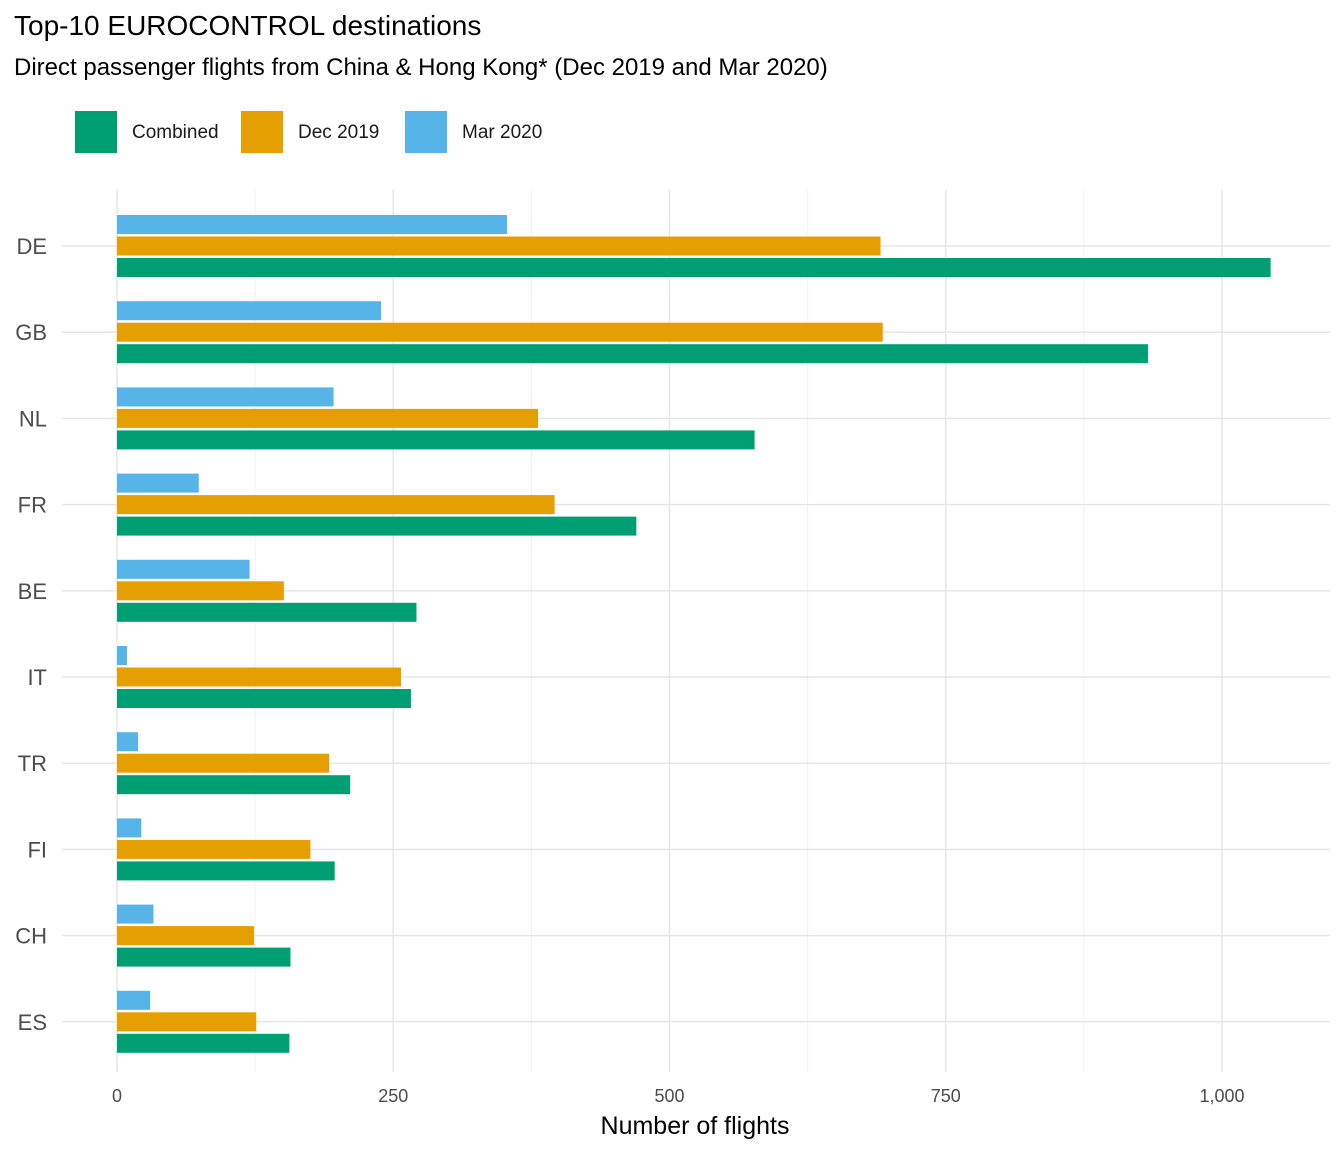 This screenshot has height=1152, width=1344. I want to click on bar-de-combined, so click(694, 267).